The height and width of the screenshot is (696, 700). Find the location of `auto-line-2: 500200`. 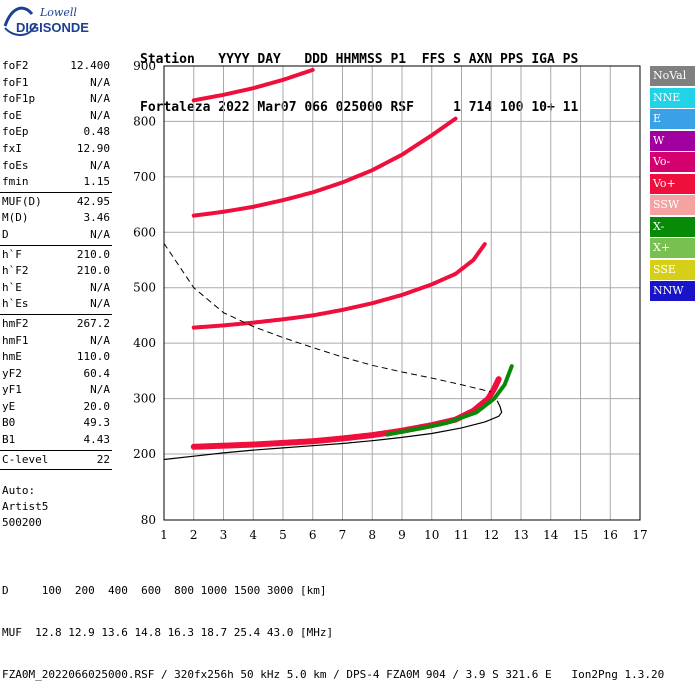

auto-line-2: 500200 is located at coordinates (22, 522).